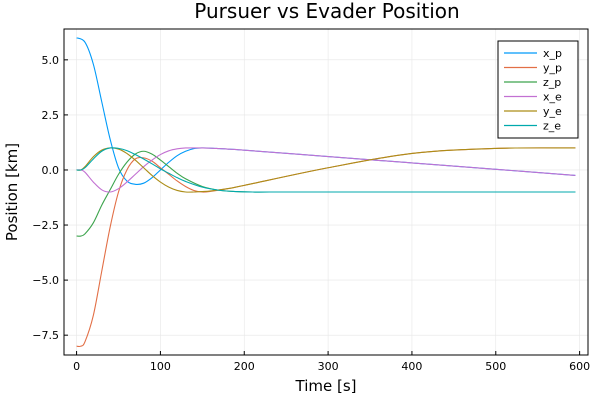  What do you see at coordinates (12, 192) in the screenshot?
I see `y-axis-title: Position [km]` at bounding box center [12, 192].